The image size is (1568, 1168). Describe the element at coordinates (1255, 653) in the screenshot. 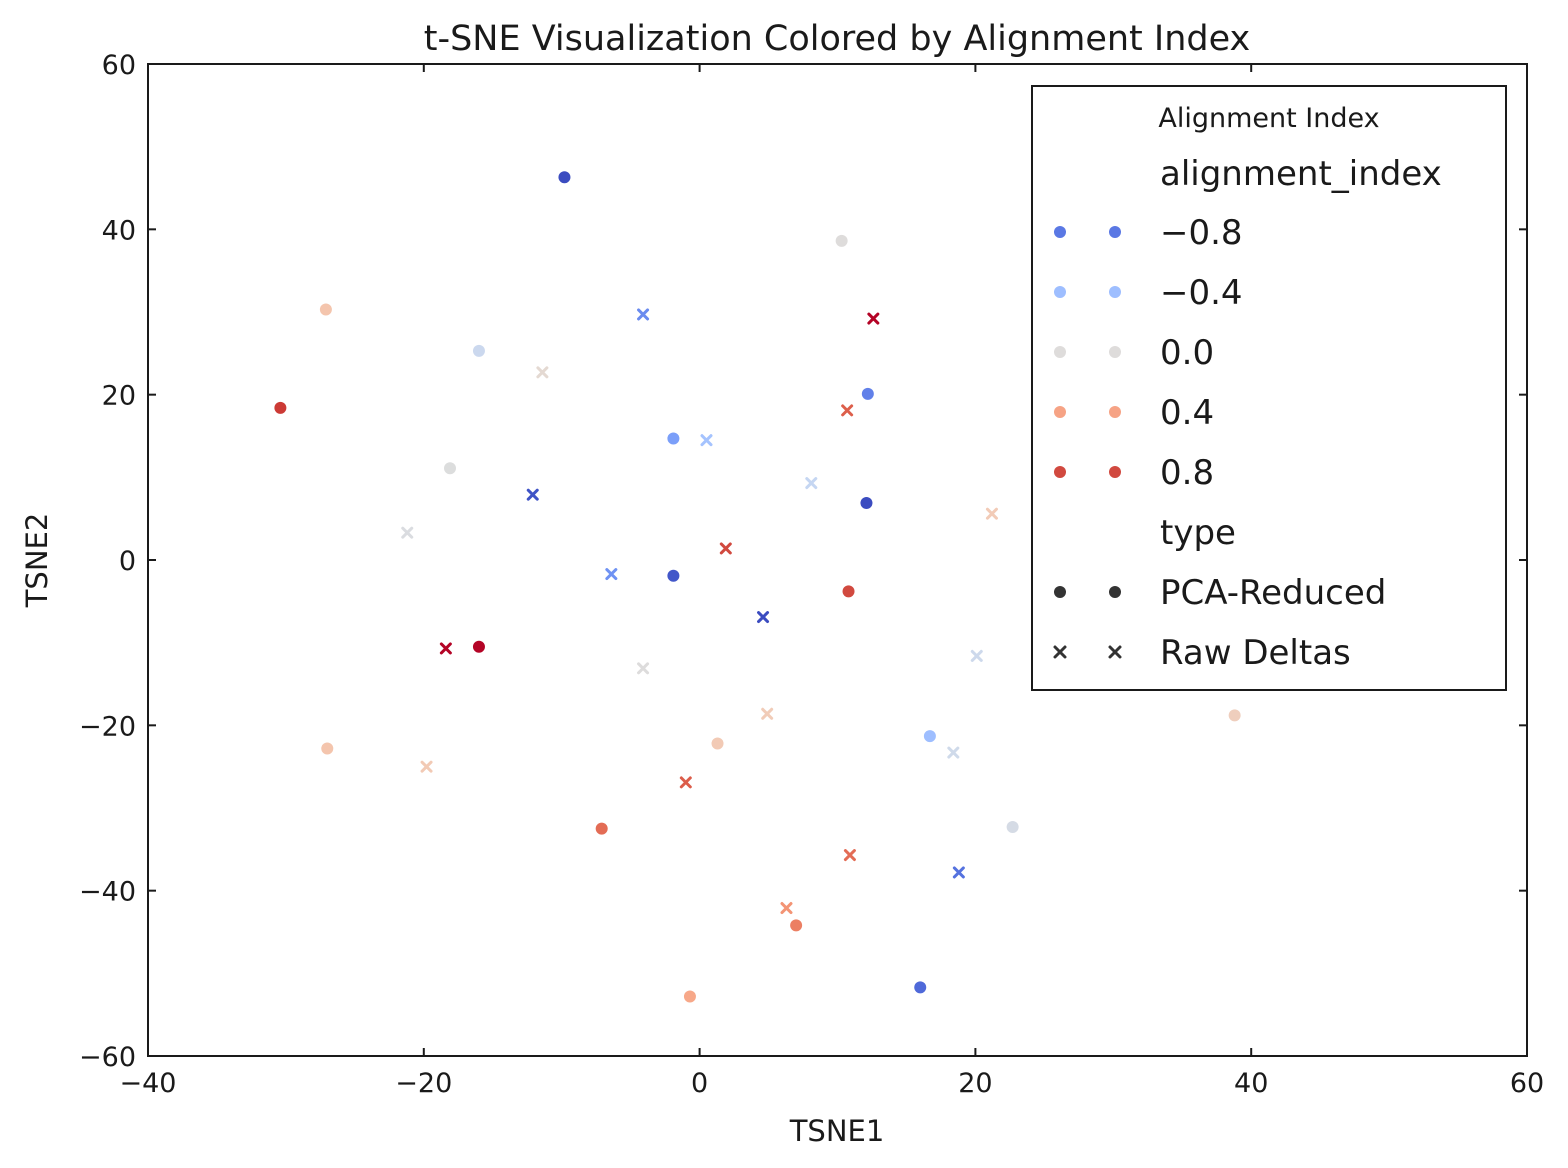

I see `legend-entry-label: Raw Deltas` at that location.